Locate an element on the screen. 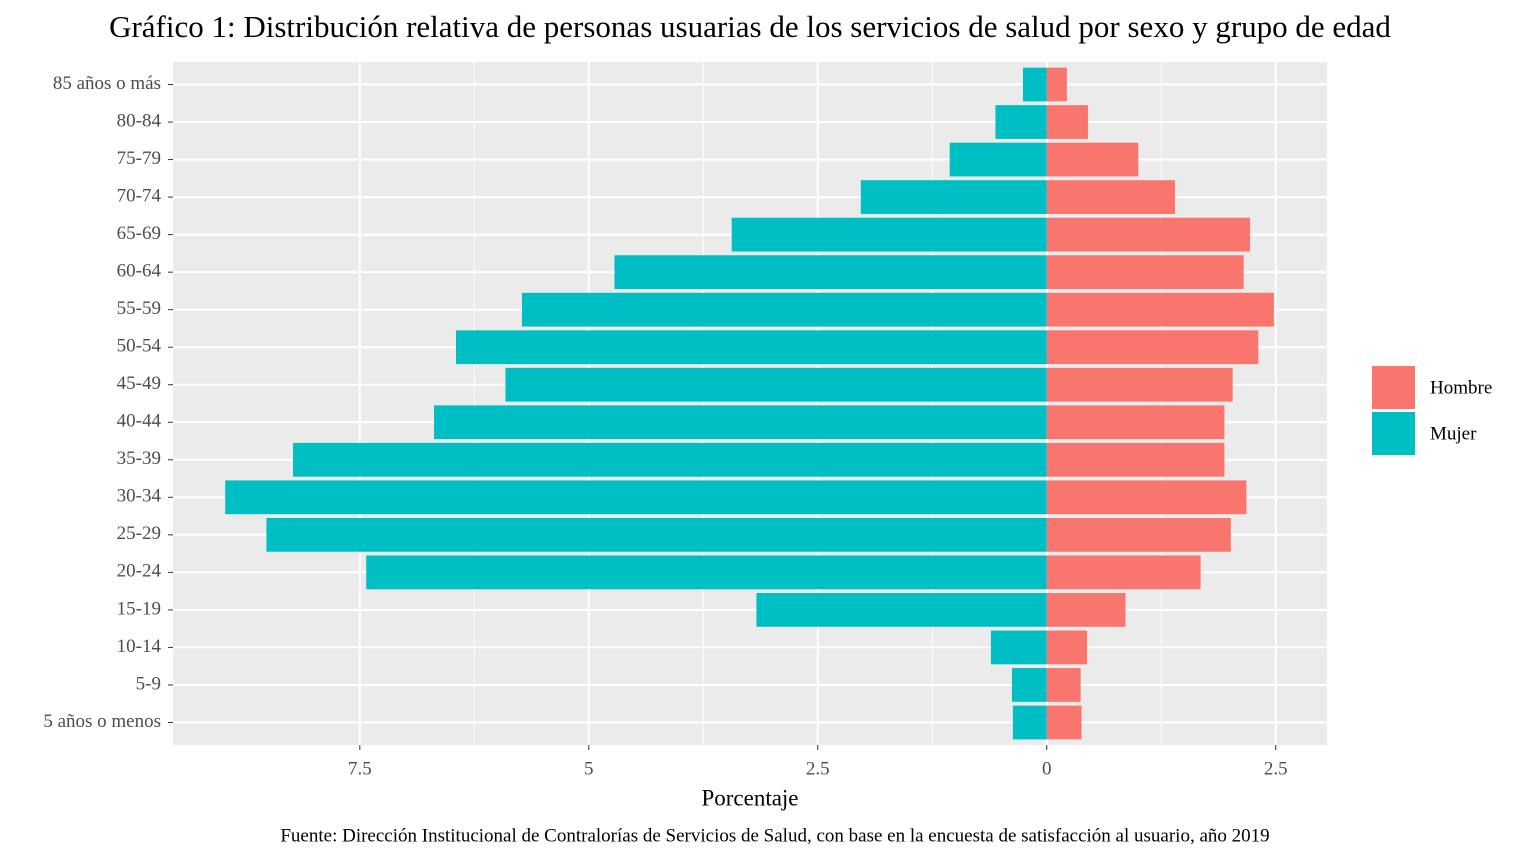 The image size is (1536, 864). y-tick-label: 60-64 is located at coordinates (139, 271).